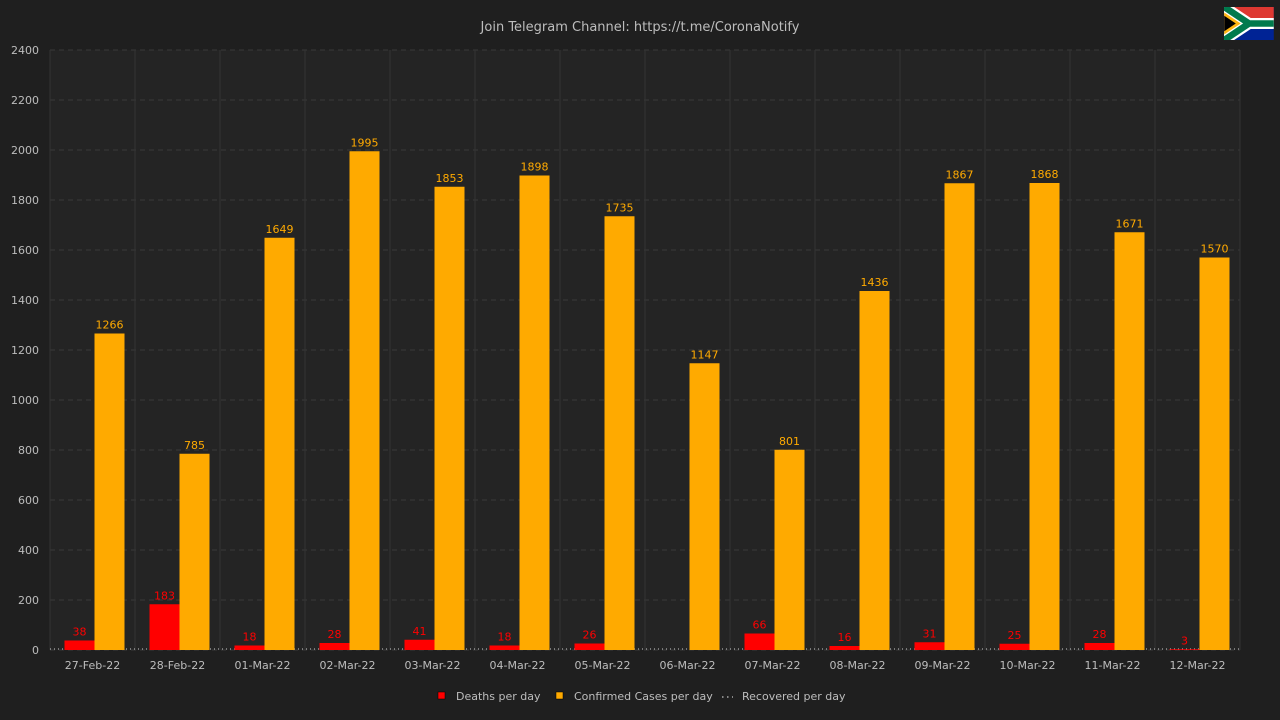  Describe the element at coordinates (1015, 635) in the screenshot. I see `deaths-data-label: 25` at that location.